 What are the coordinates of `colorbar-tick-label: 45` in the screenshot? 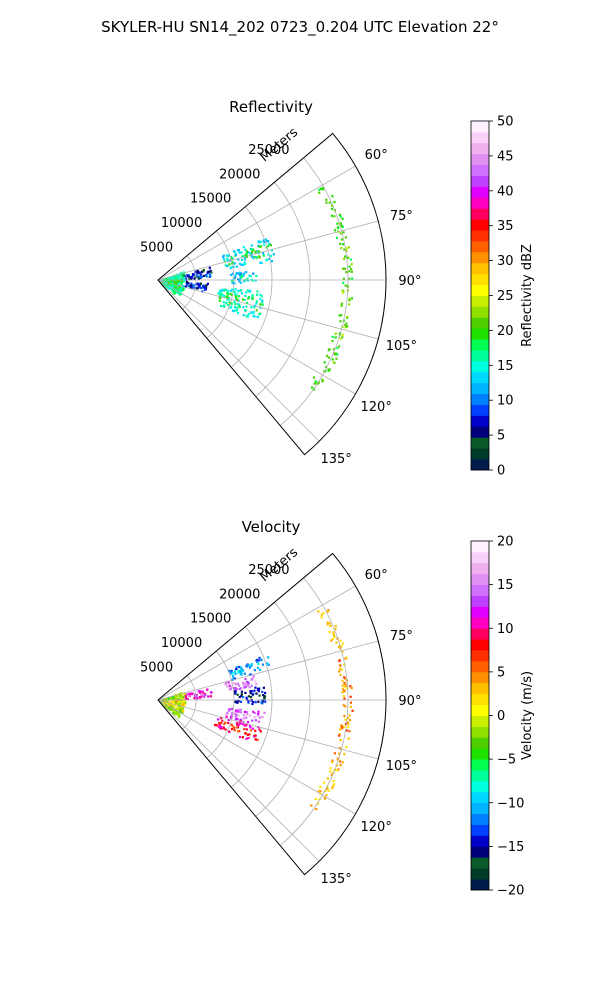 It's located at (505, 156).